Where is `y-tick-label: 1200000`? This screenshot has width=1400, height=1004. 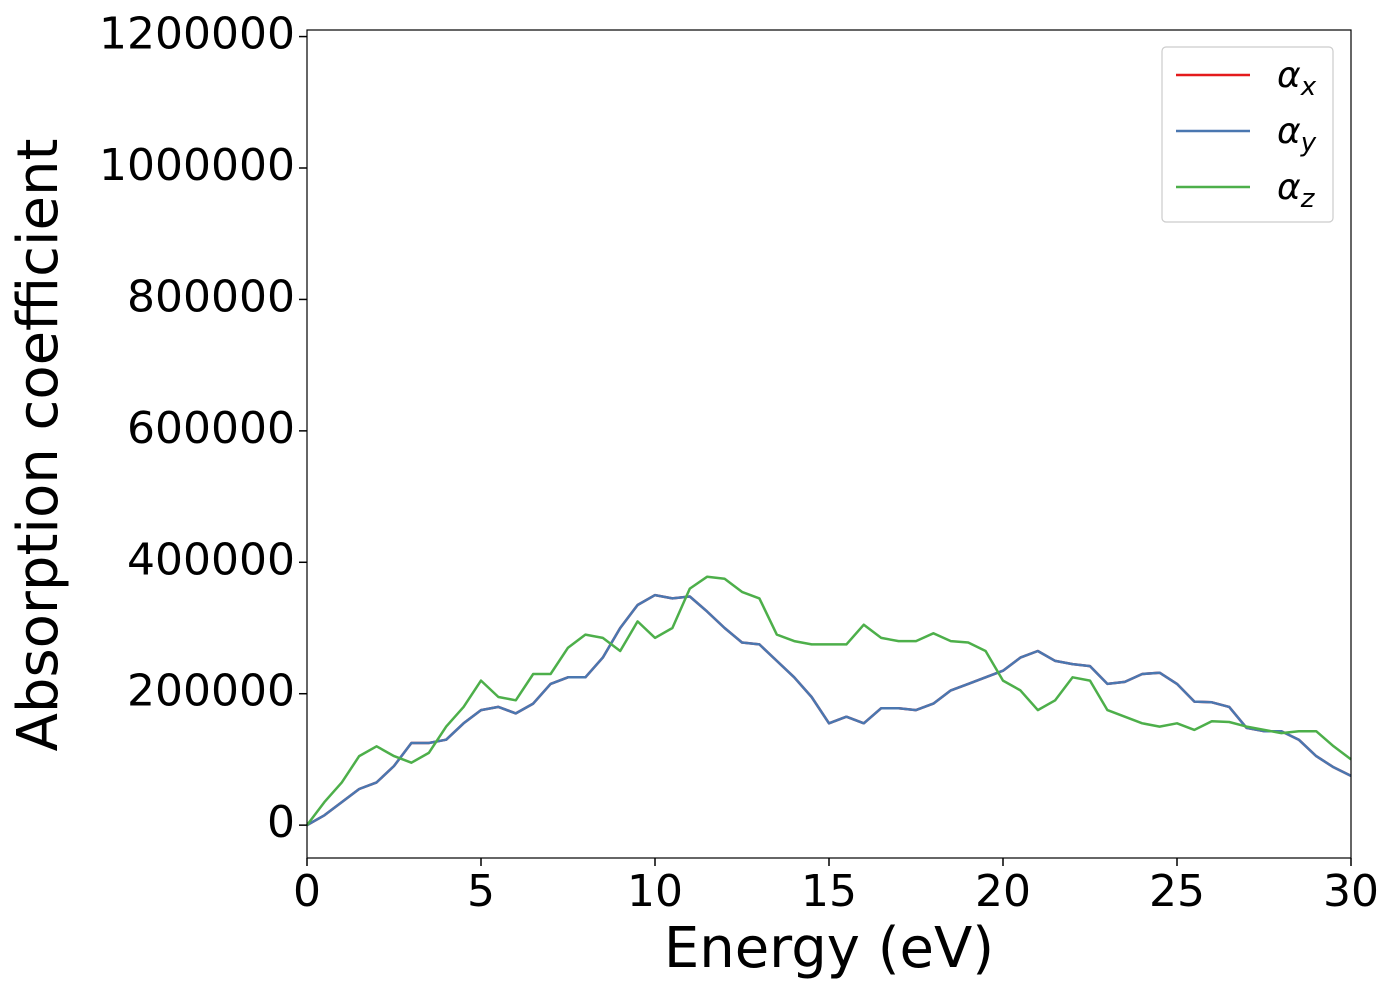 y-tick-label: 1200000 is located at coordinates (197, 34).